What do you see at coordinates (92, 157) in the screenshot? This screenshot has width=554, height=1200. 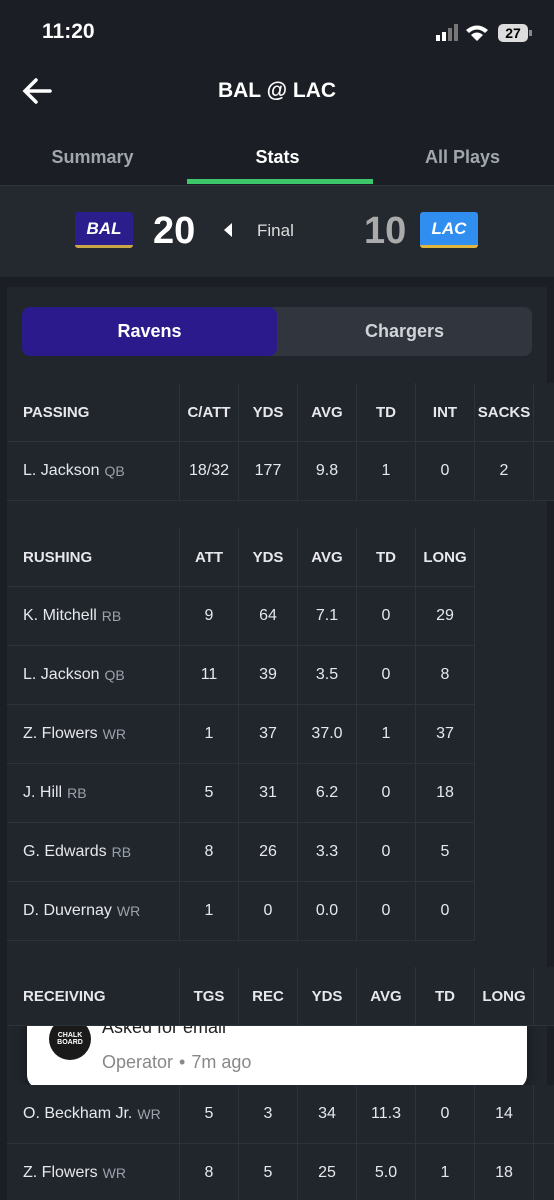 I see `tab: Summary` at bounding box center [92, 157].